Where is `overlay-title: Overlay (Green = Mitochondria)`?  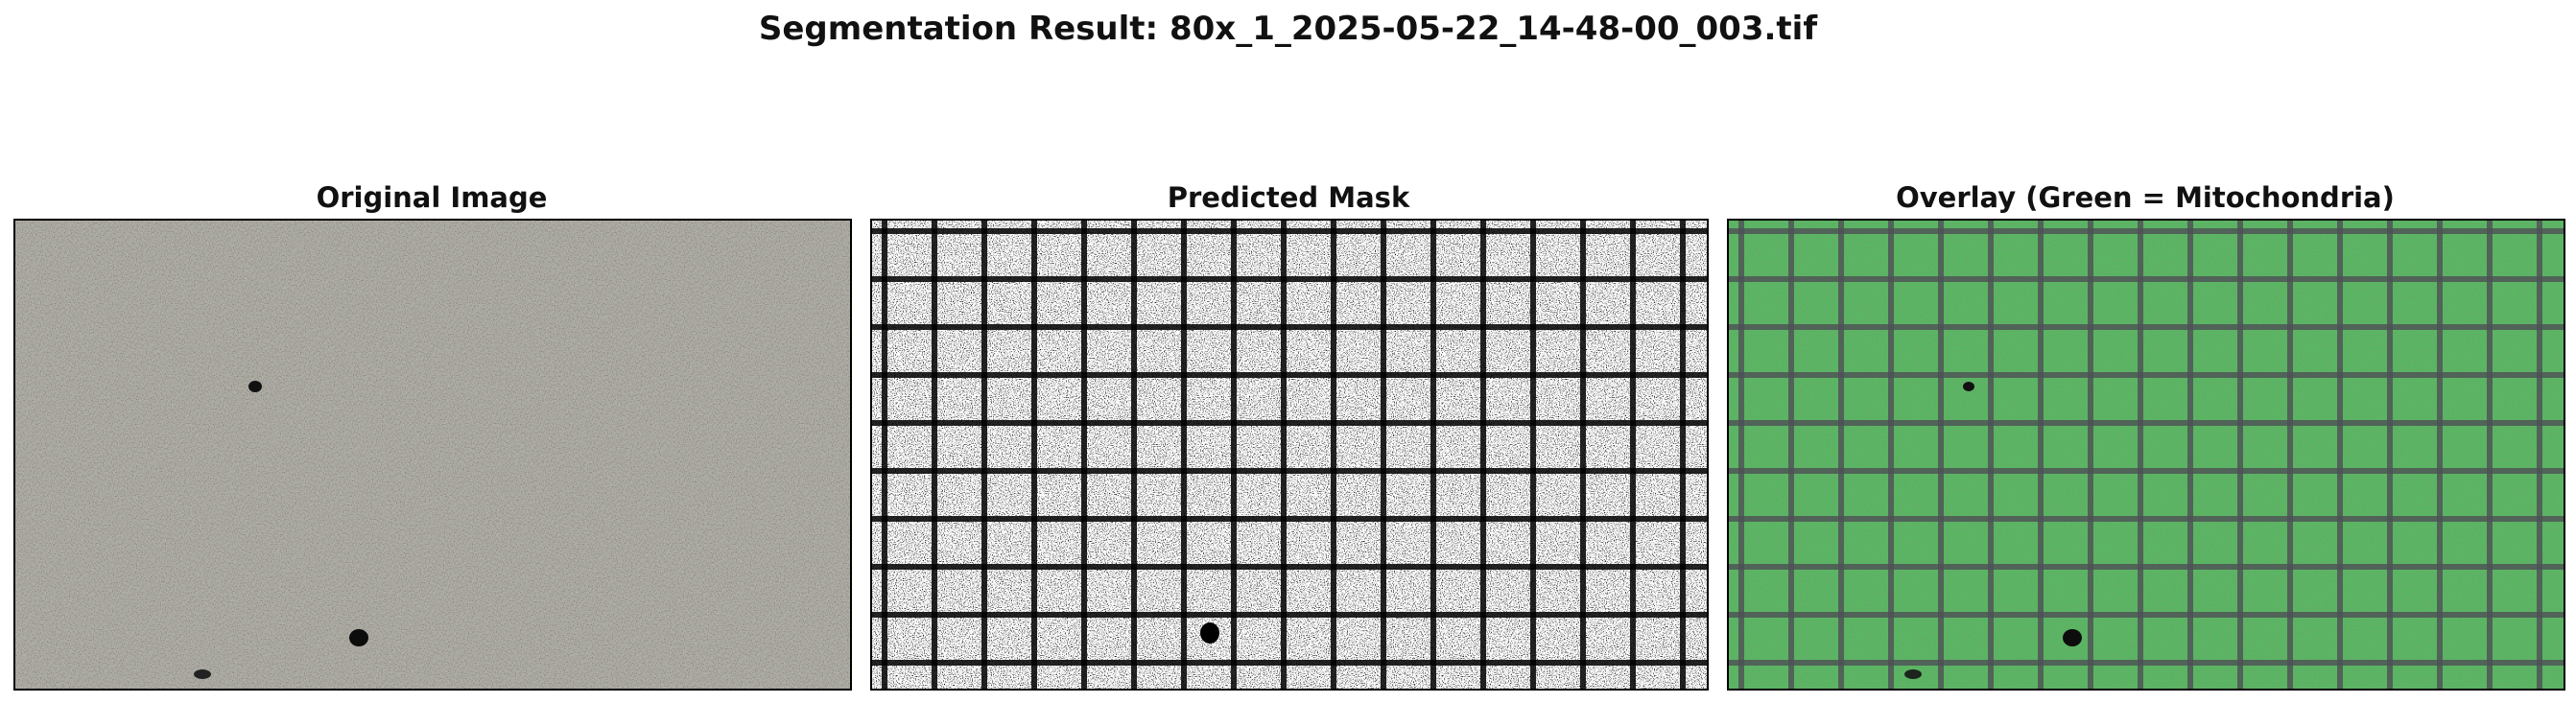 overlay-title: Overlay (Green = Mitochondria) is located at coordinates (2145, 198).